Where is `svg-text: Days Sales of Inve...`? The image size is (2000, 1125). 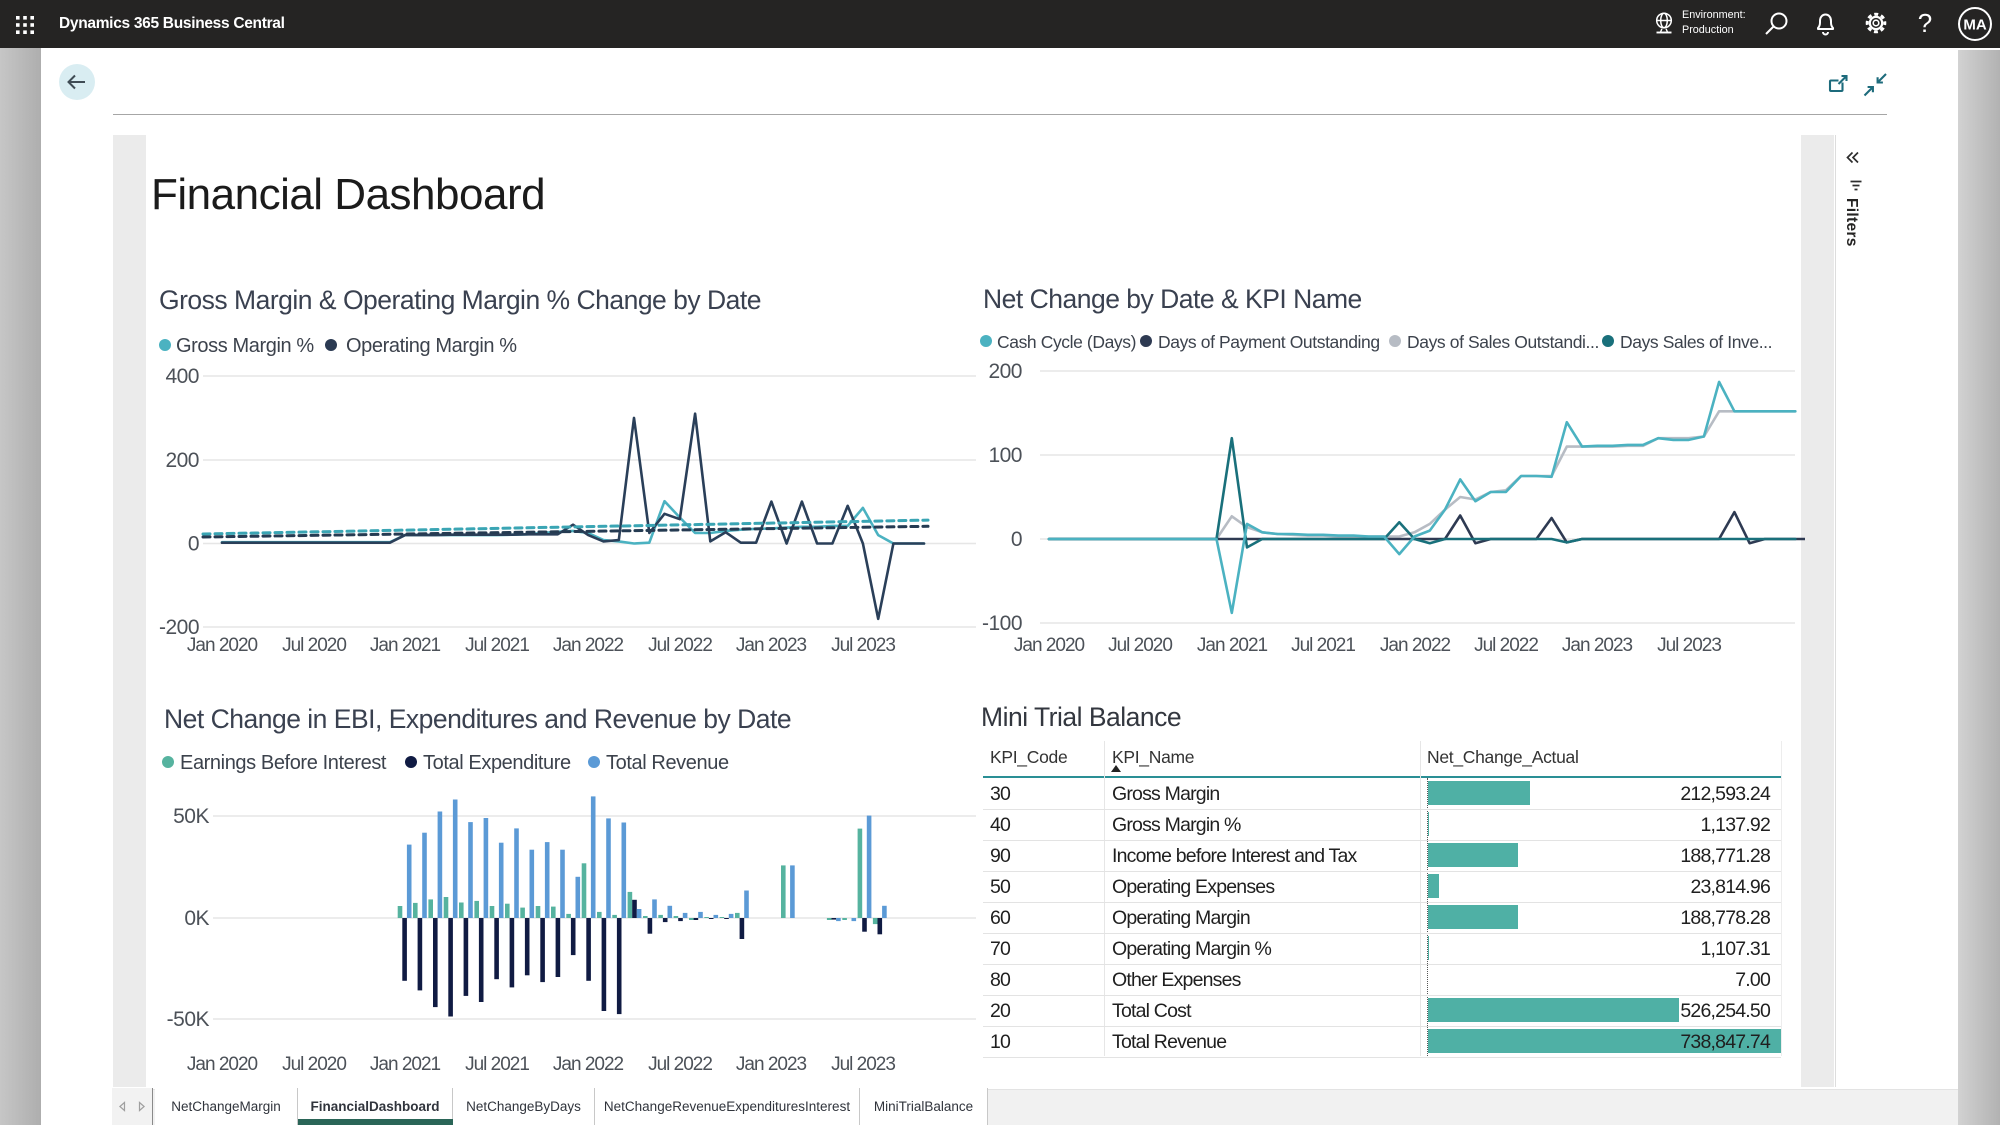
svg-text: Days Sales of Inve... is located at coordinates (1696, 342).